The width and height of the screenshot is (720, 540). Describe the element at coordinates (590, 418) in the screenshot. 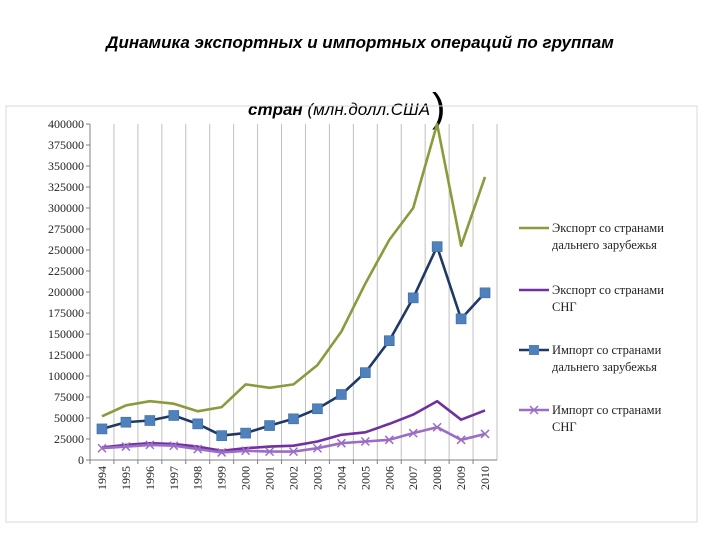

I see `legend-item-4: Импорт со странами СНГ` at that location.